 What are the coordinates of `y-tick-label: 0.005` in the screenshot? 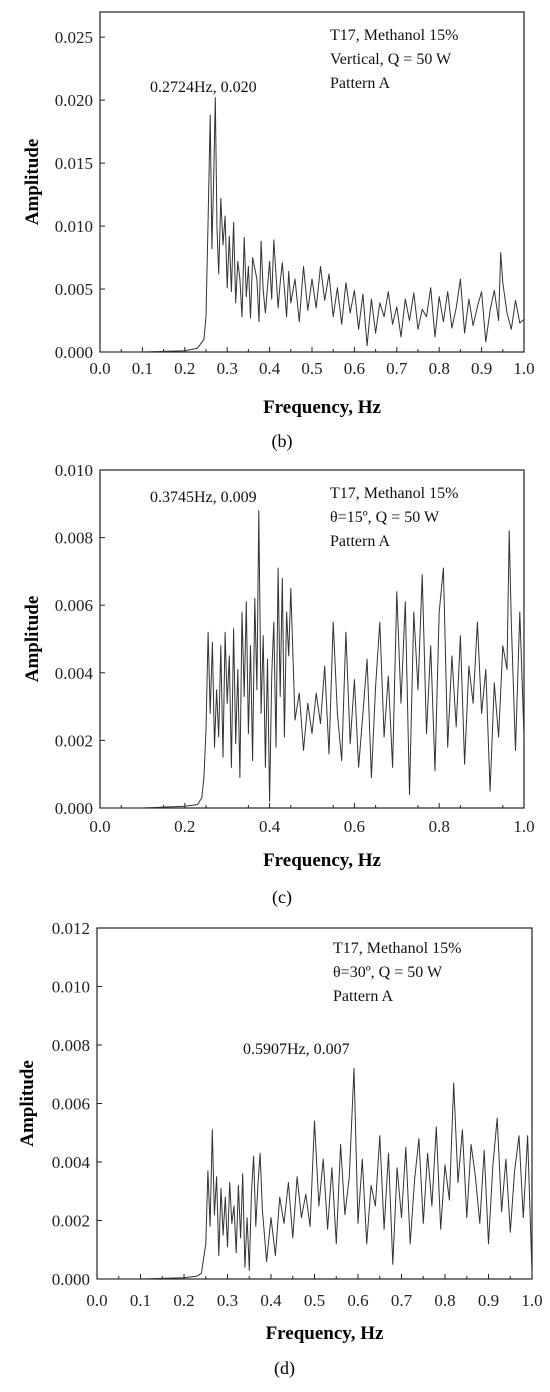 It's located at (74, 289).